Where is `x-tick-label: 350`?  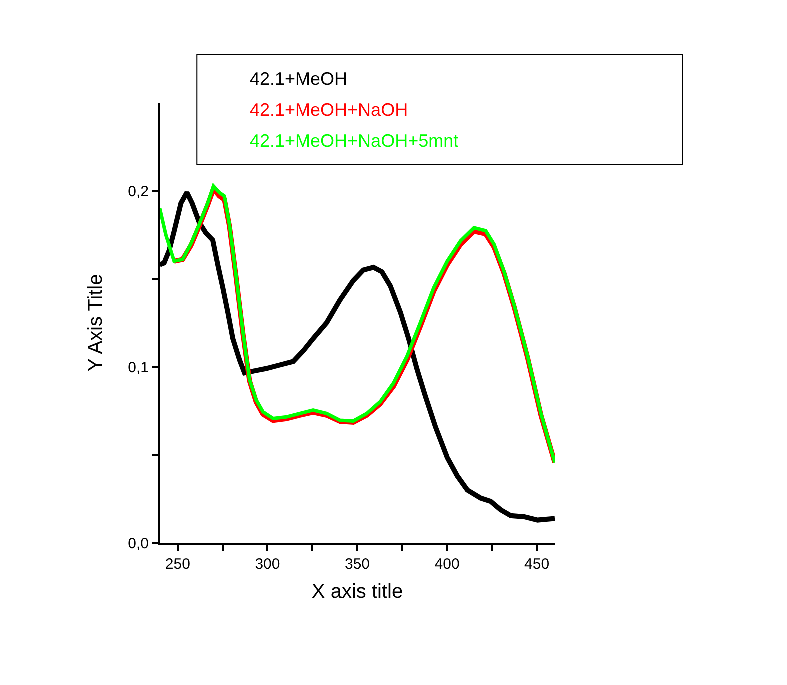 x-tick-label: 350 is located at coordinates (357, 564).